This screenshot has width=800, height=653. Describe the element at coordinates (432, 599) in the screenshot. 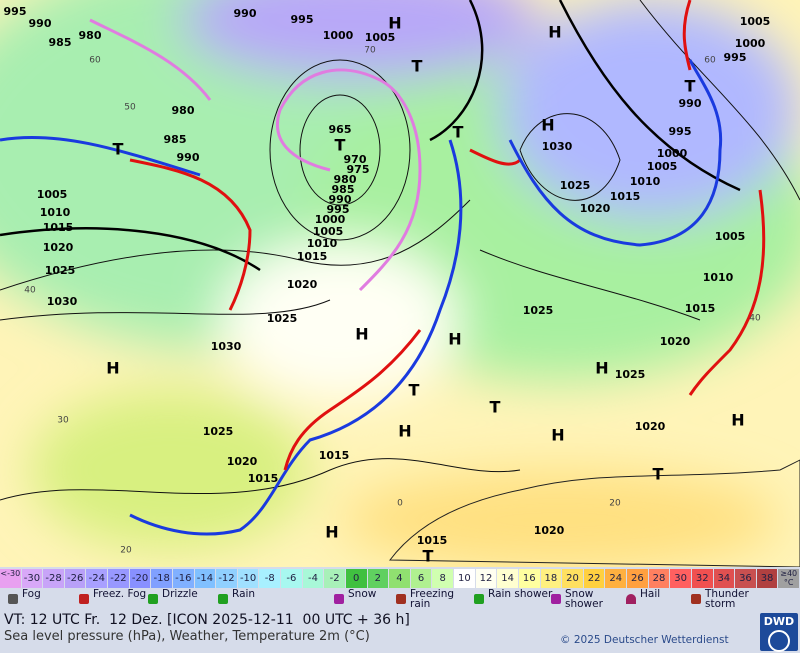

I see `legend-label: Freezing rain` at that location.